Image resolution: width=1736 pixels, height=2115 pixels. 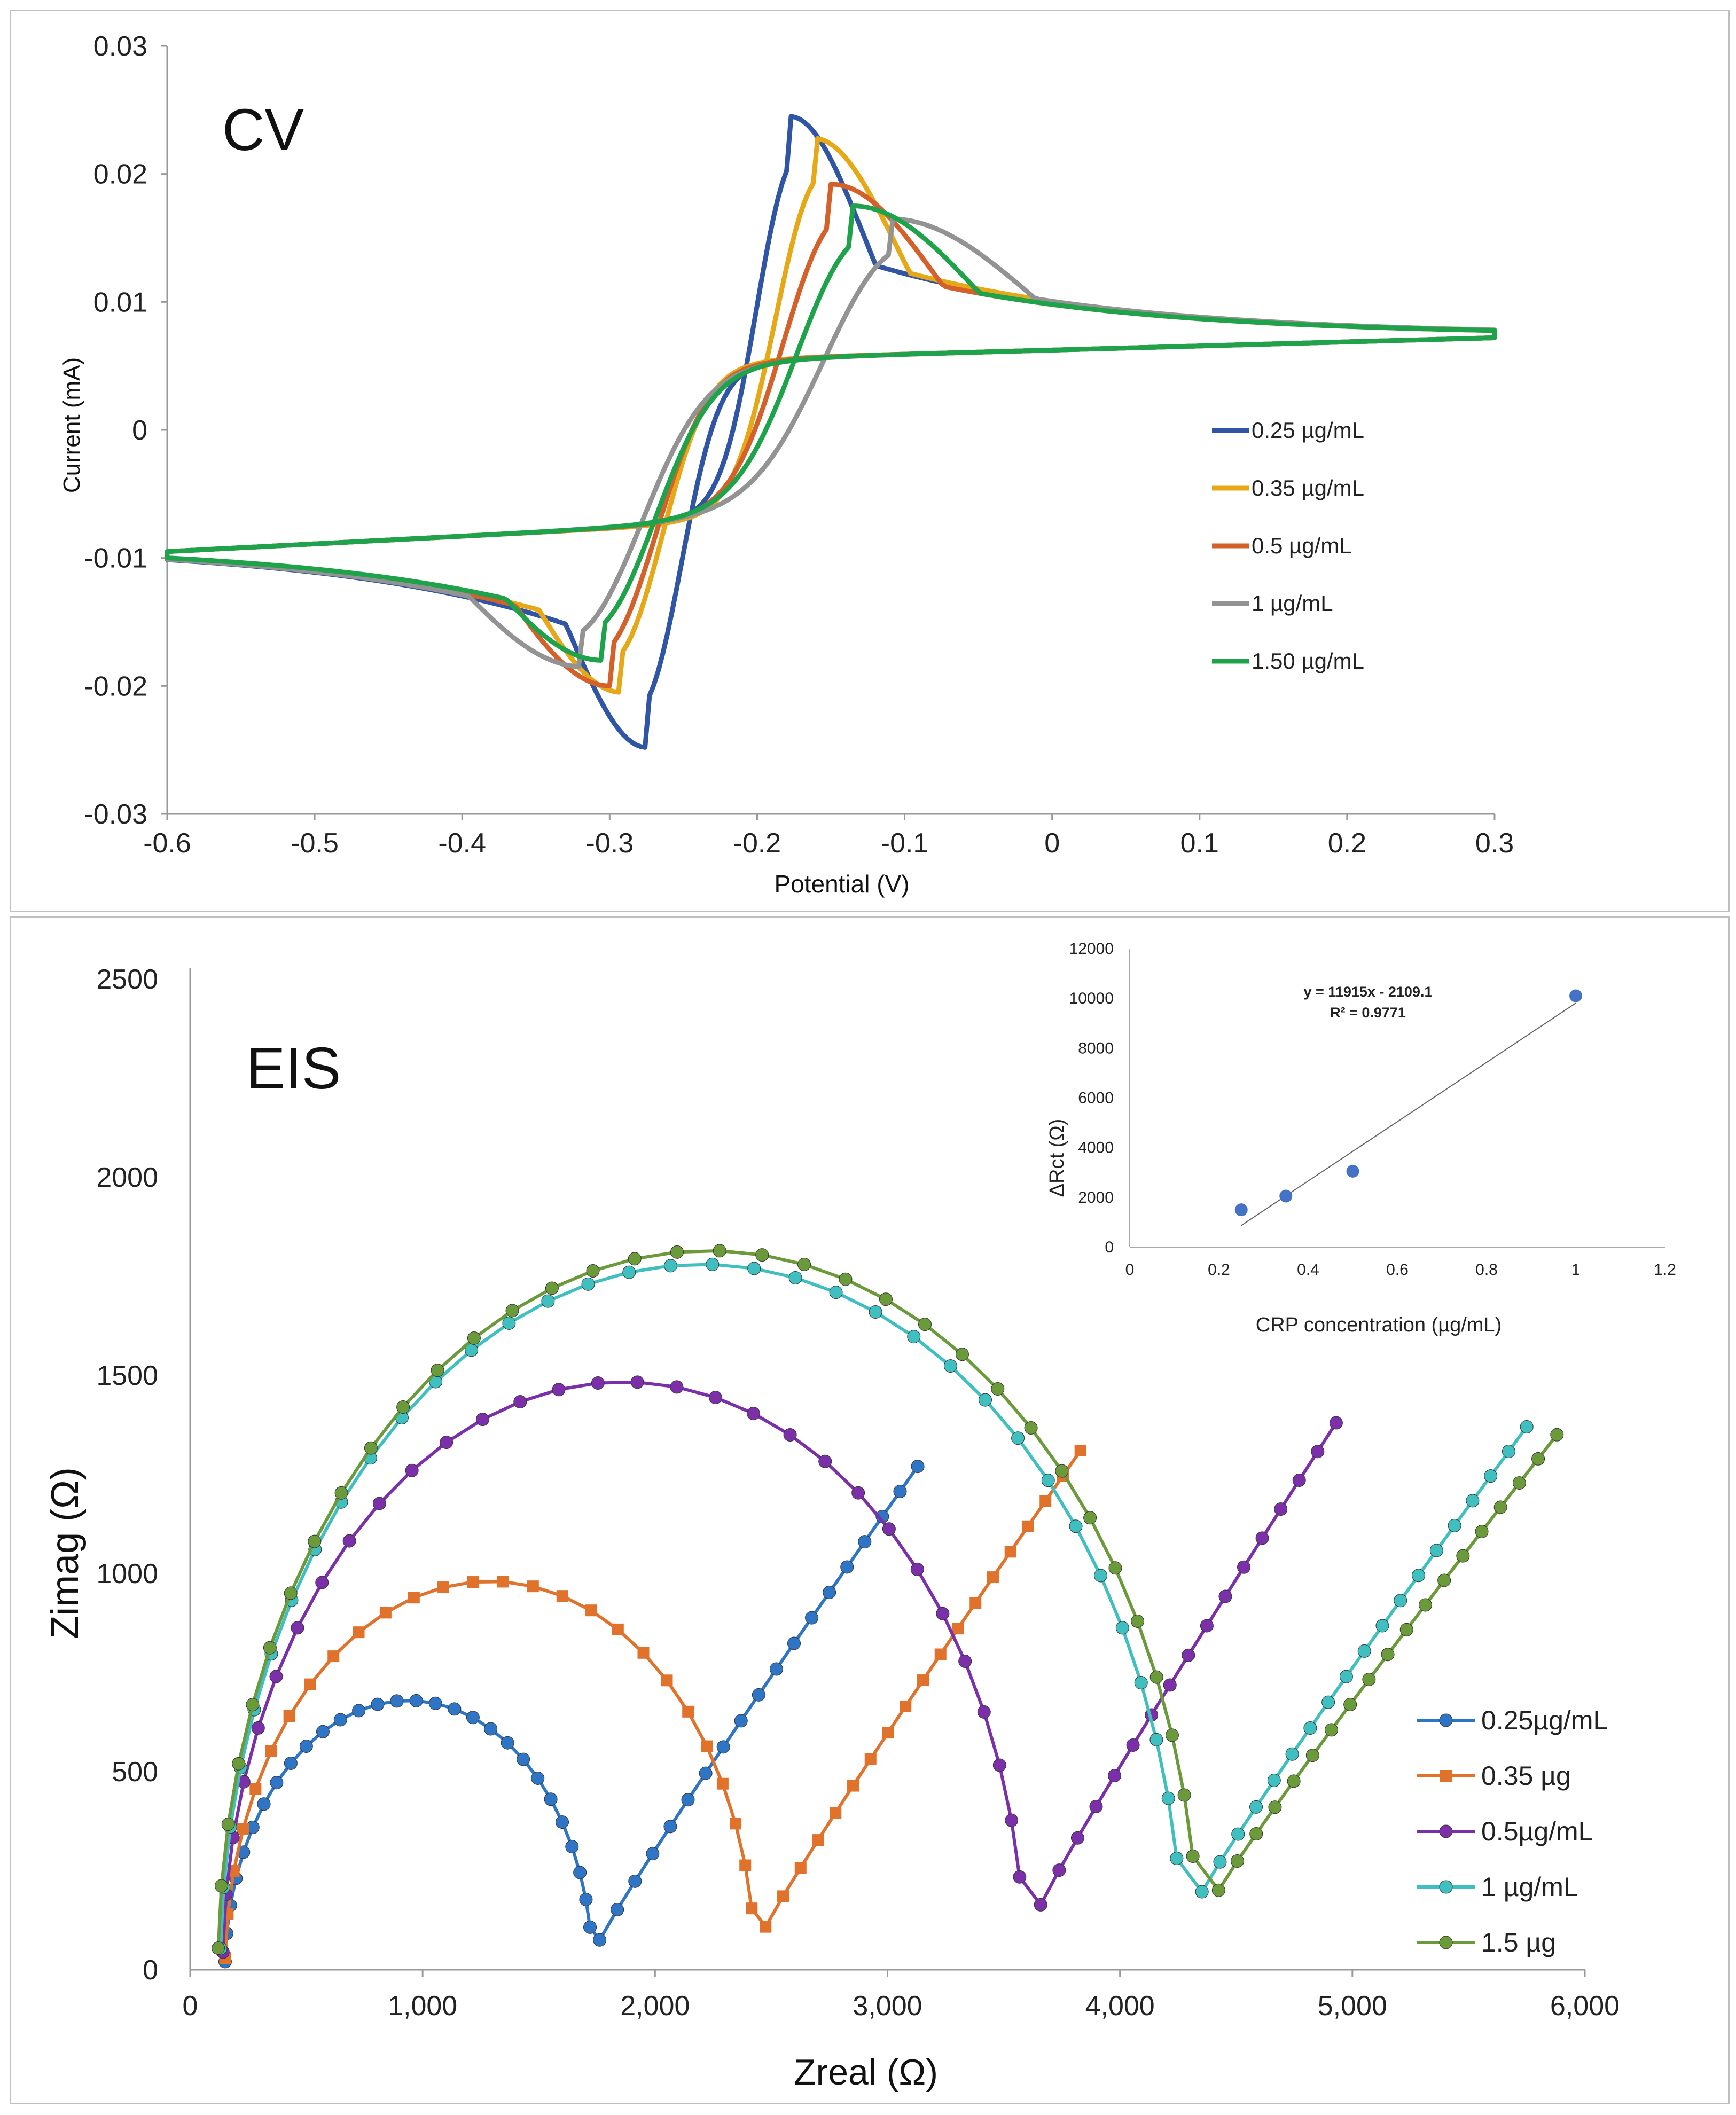 What do you see at coordinates (1576, 1270) in the screenshot?
I see `inset-x-tick-label: 1` at bounding box center [1576, 1270].